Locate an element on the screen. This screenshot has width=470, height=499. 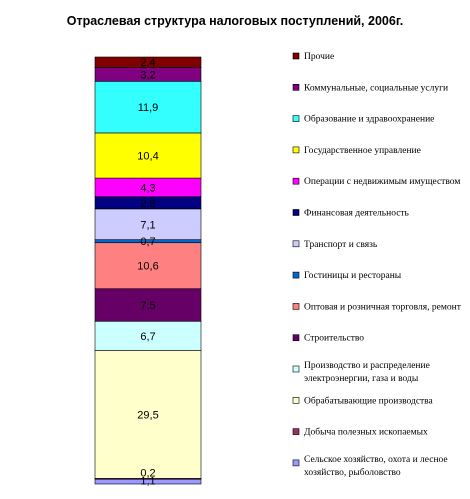
value-label-8: 7,1 is located at coordinates (147, 225).